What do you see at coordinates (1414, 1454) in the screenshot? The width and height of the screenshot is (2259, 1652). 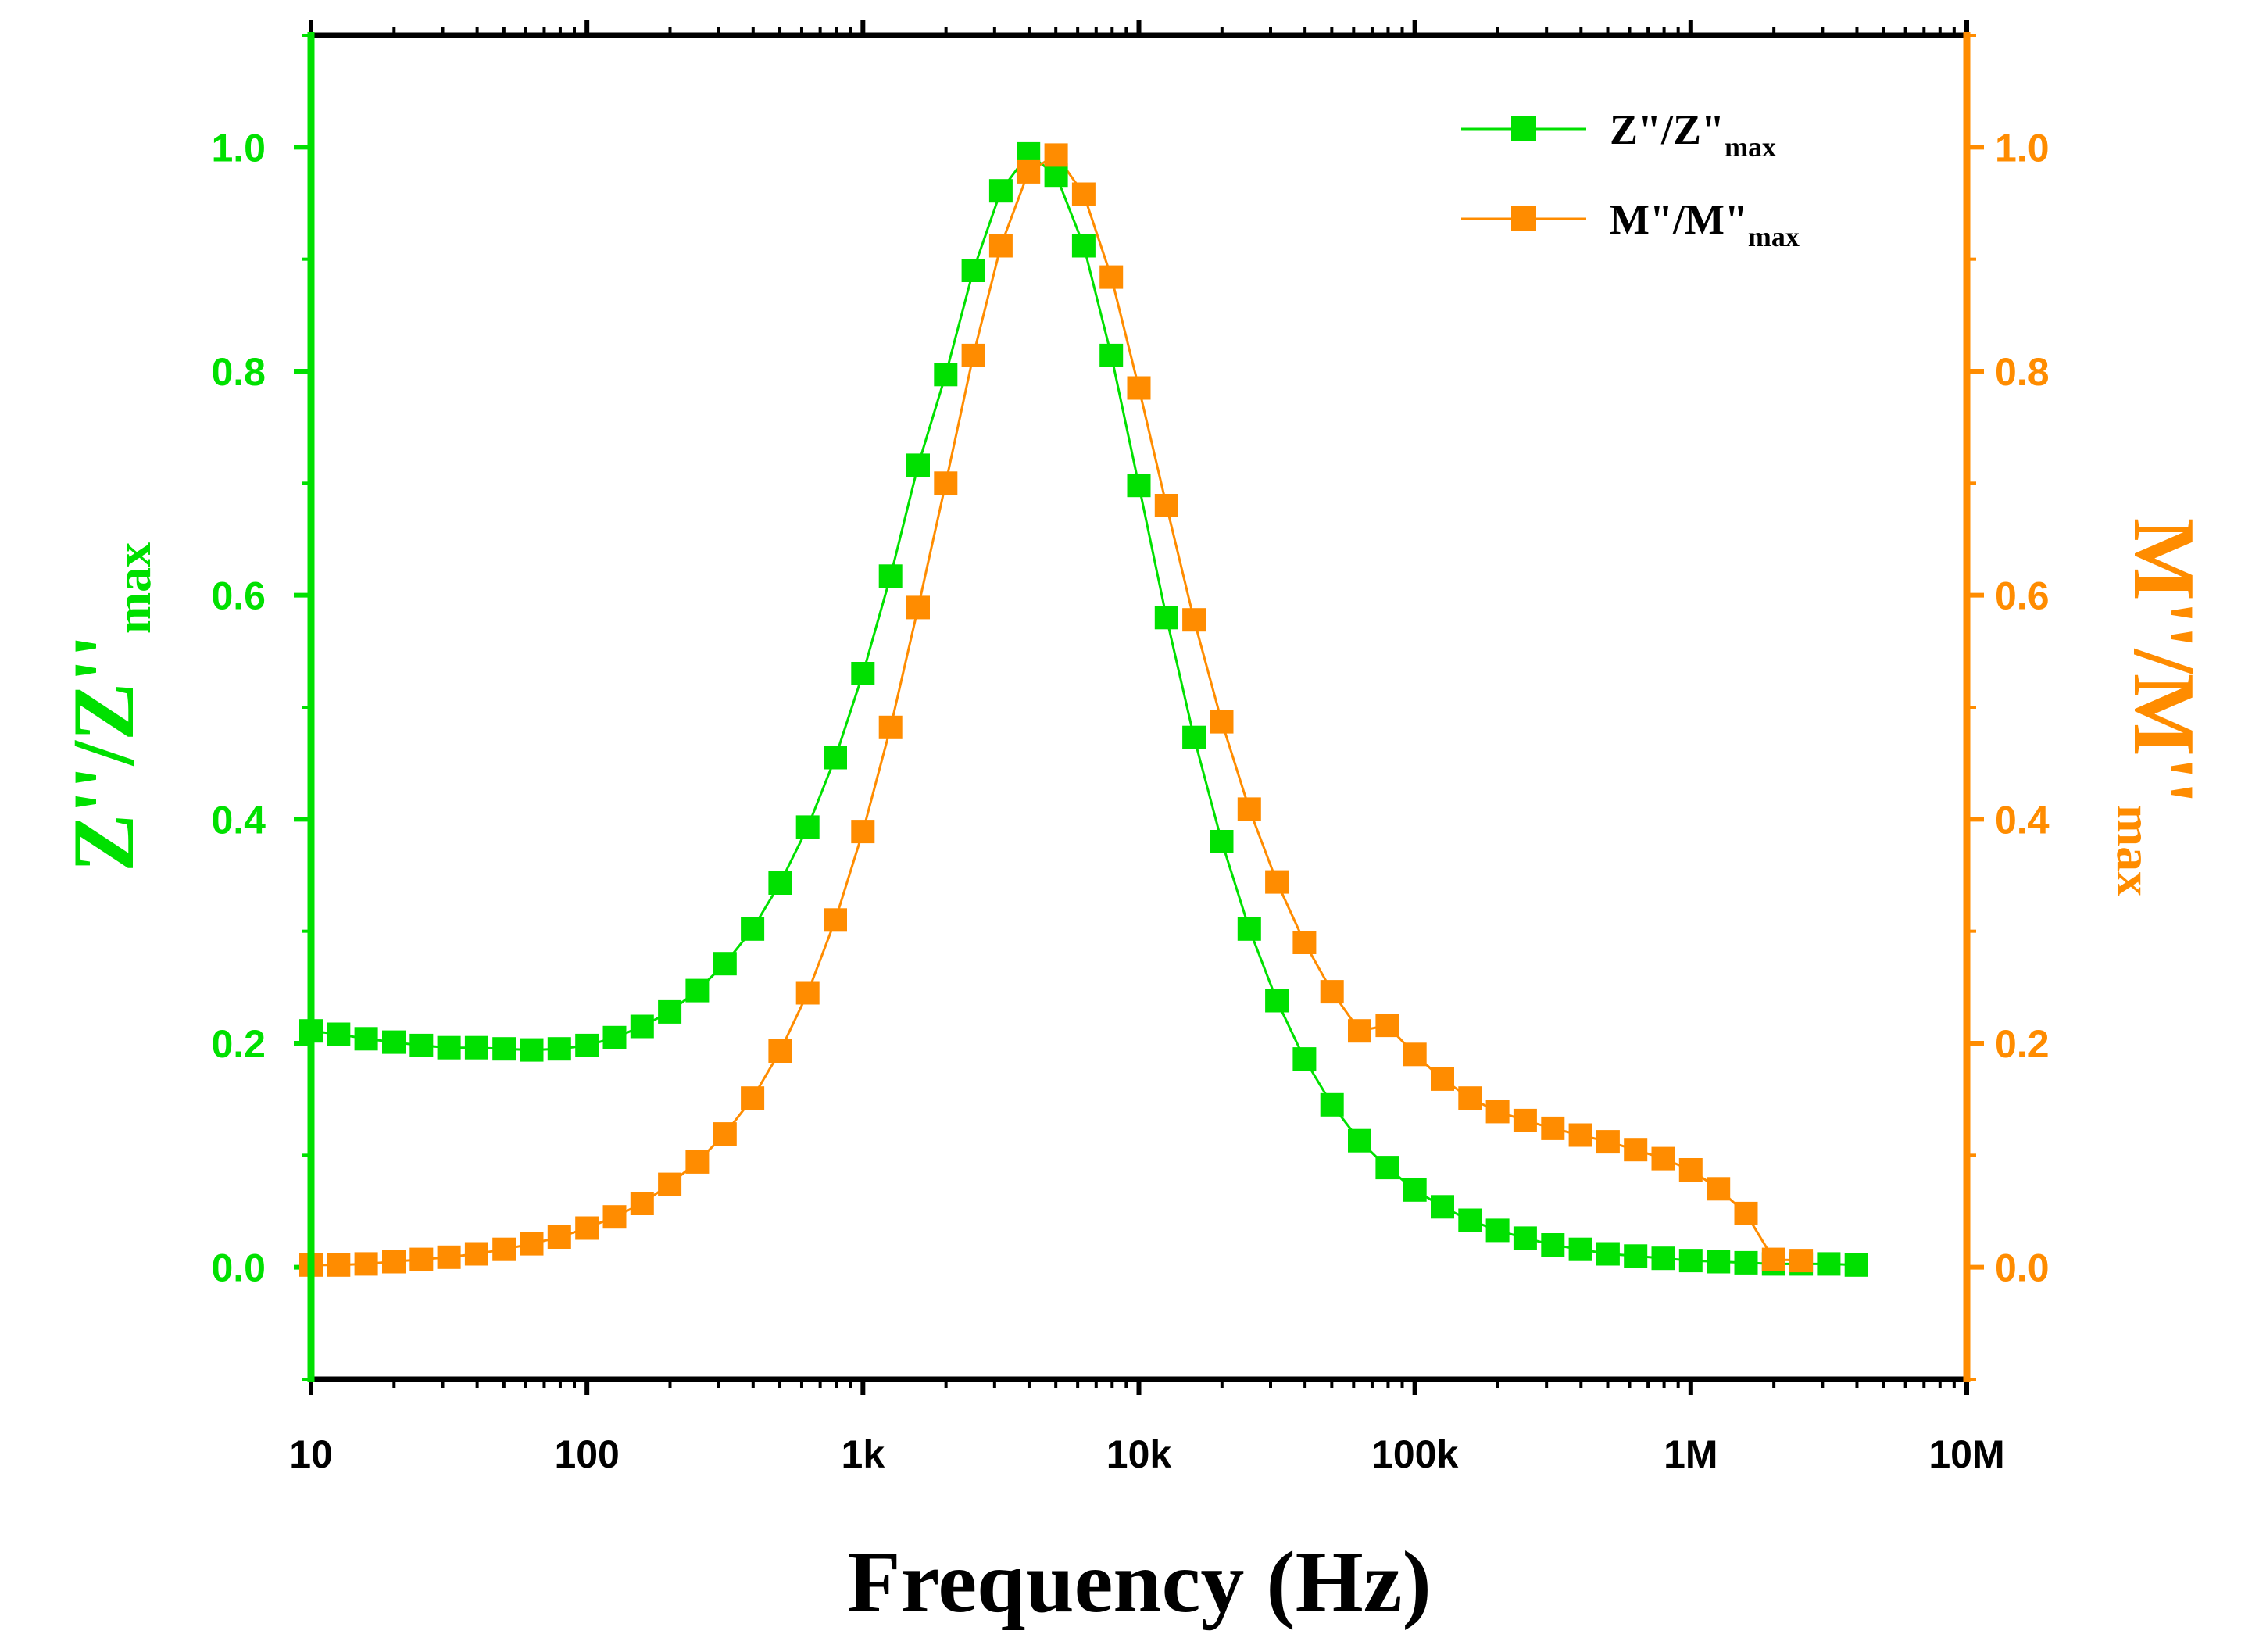 I see `x-tick-label: 100k` at bounding box center [1414, 1454].